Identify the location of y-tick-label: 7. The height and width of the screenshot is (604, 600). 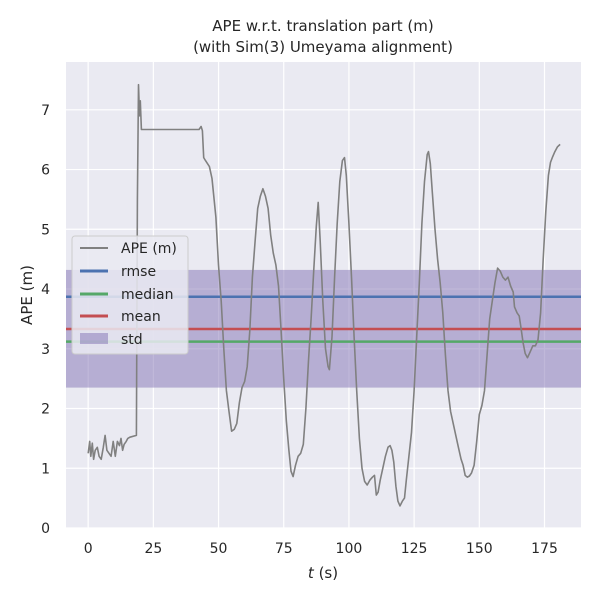
(45, 111).